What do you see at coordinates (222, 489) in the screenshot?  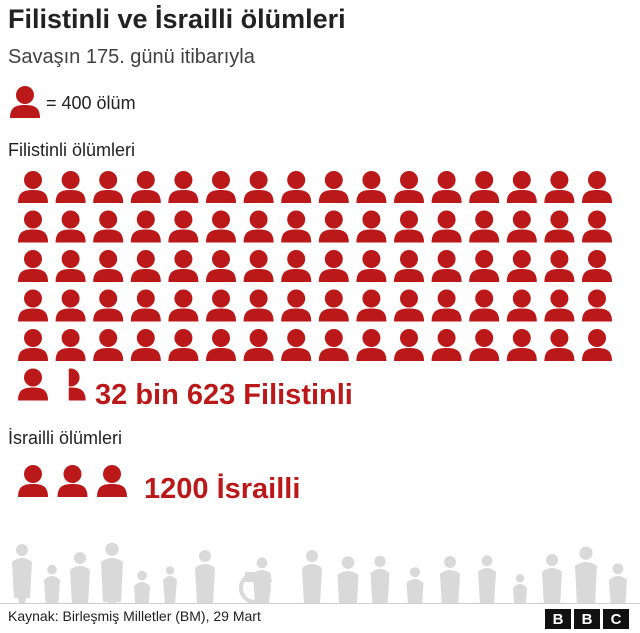 I see `israeli-total: 1200 İsrailli` at bounding box center [222, 489].